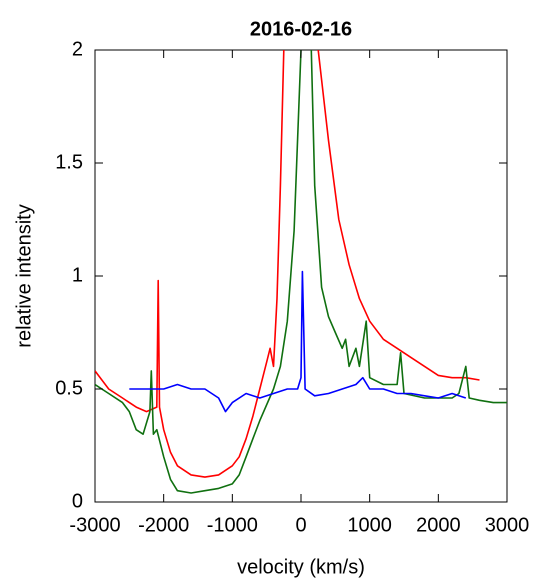 This screenshot has height=588, width=549. I want to click on x-tick-label: -2000, so click(163, 525).